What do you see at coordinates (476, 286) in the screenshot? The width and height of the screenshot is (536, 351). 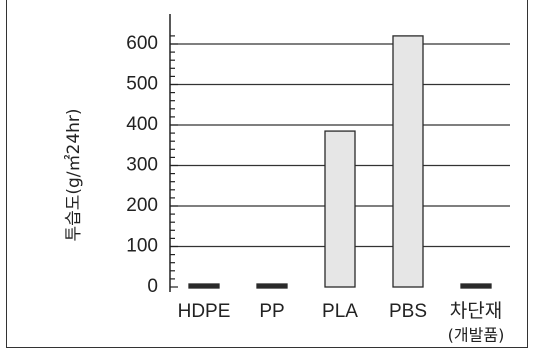 I see `bar-차단재` at bounding box center [476, 286].